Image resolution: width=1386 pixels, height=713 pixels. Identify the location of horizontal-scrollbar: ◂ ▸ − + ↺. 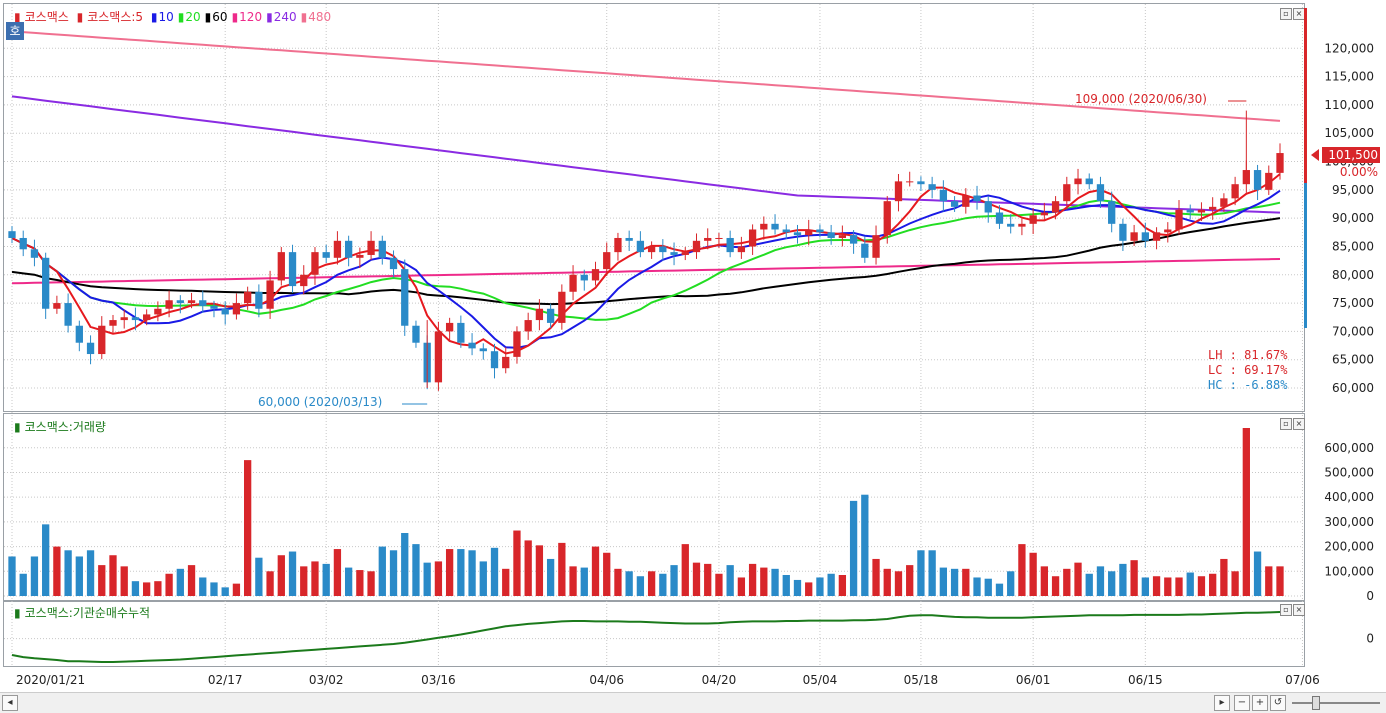
(693, 702).